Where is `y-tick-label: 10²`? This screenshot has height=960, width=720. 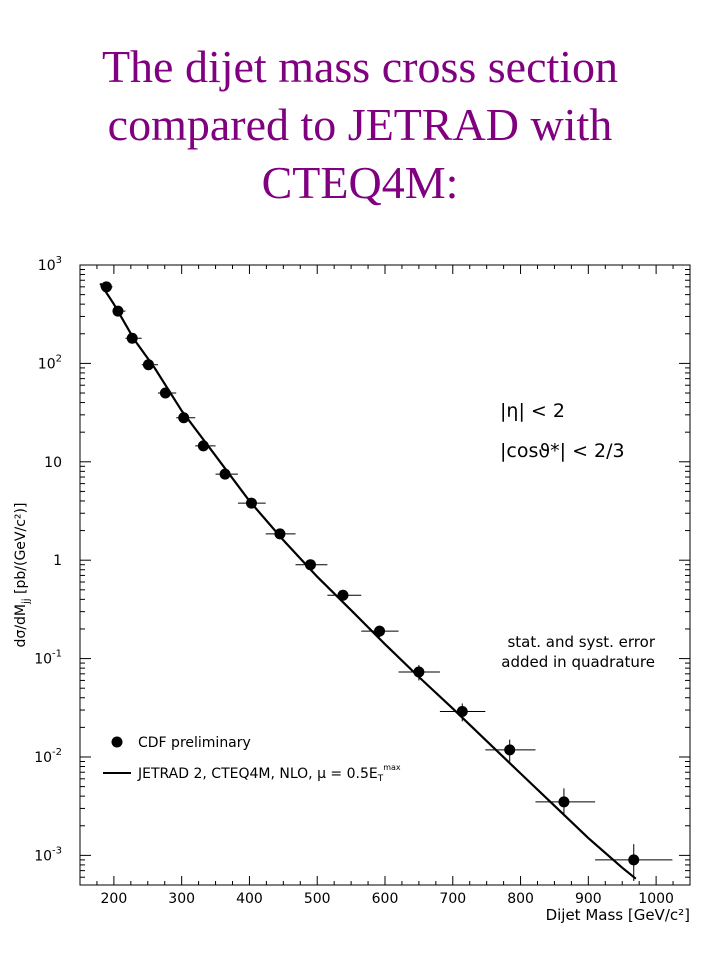 y-tick-label: 10² is located at coordinates (50, 362).